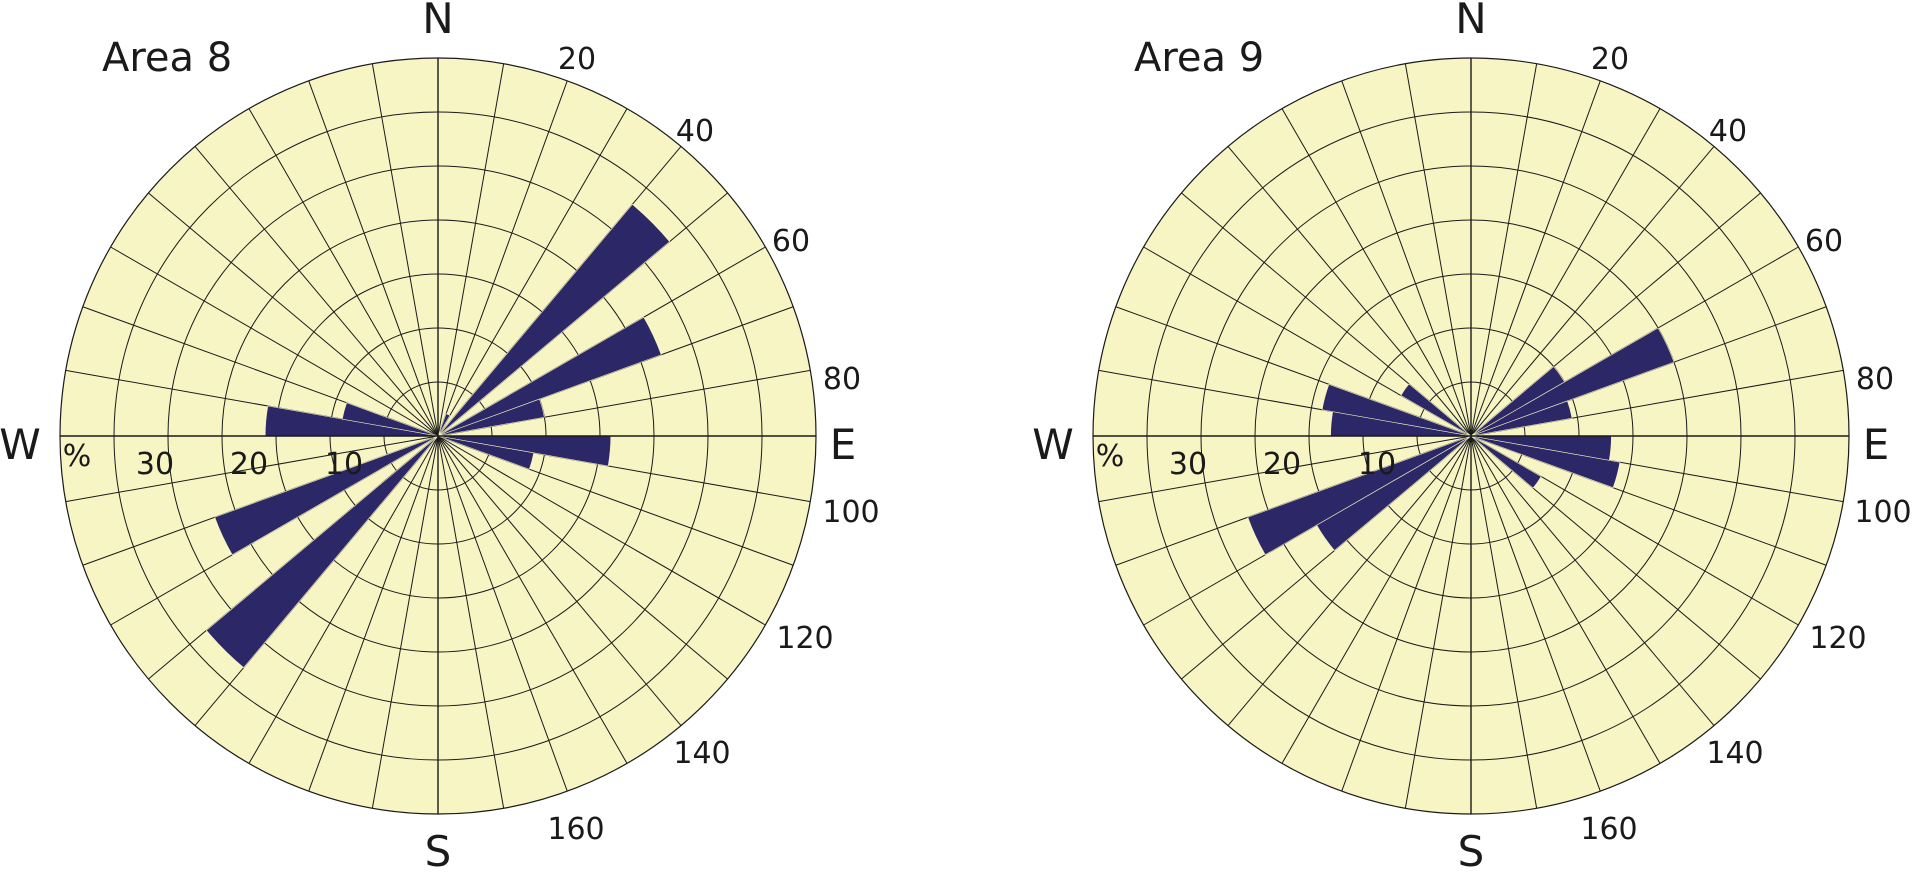  I want to click on chart-title: Area 8, so click(167, 58).